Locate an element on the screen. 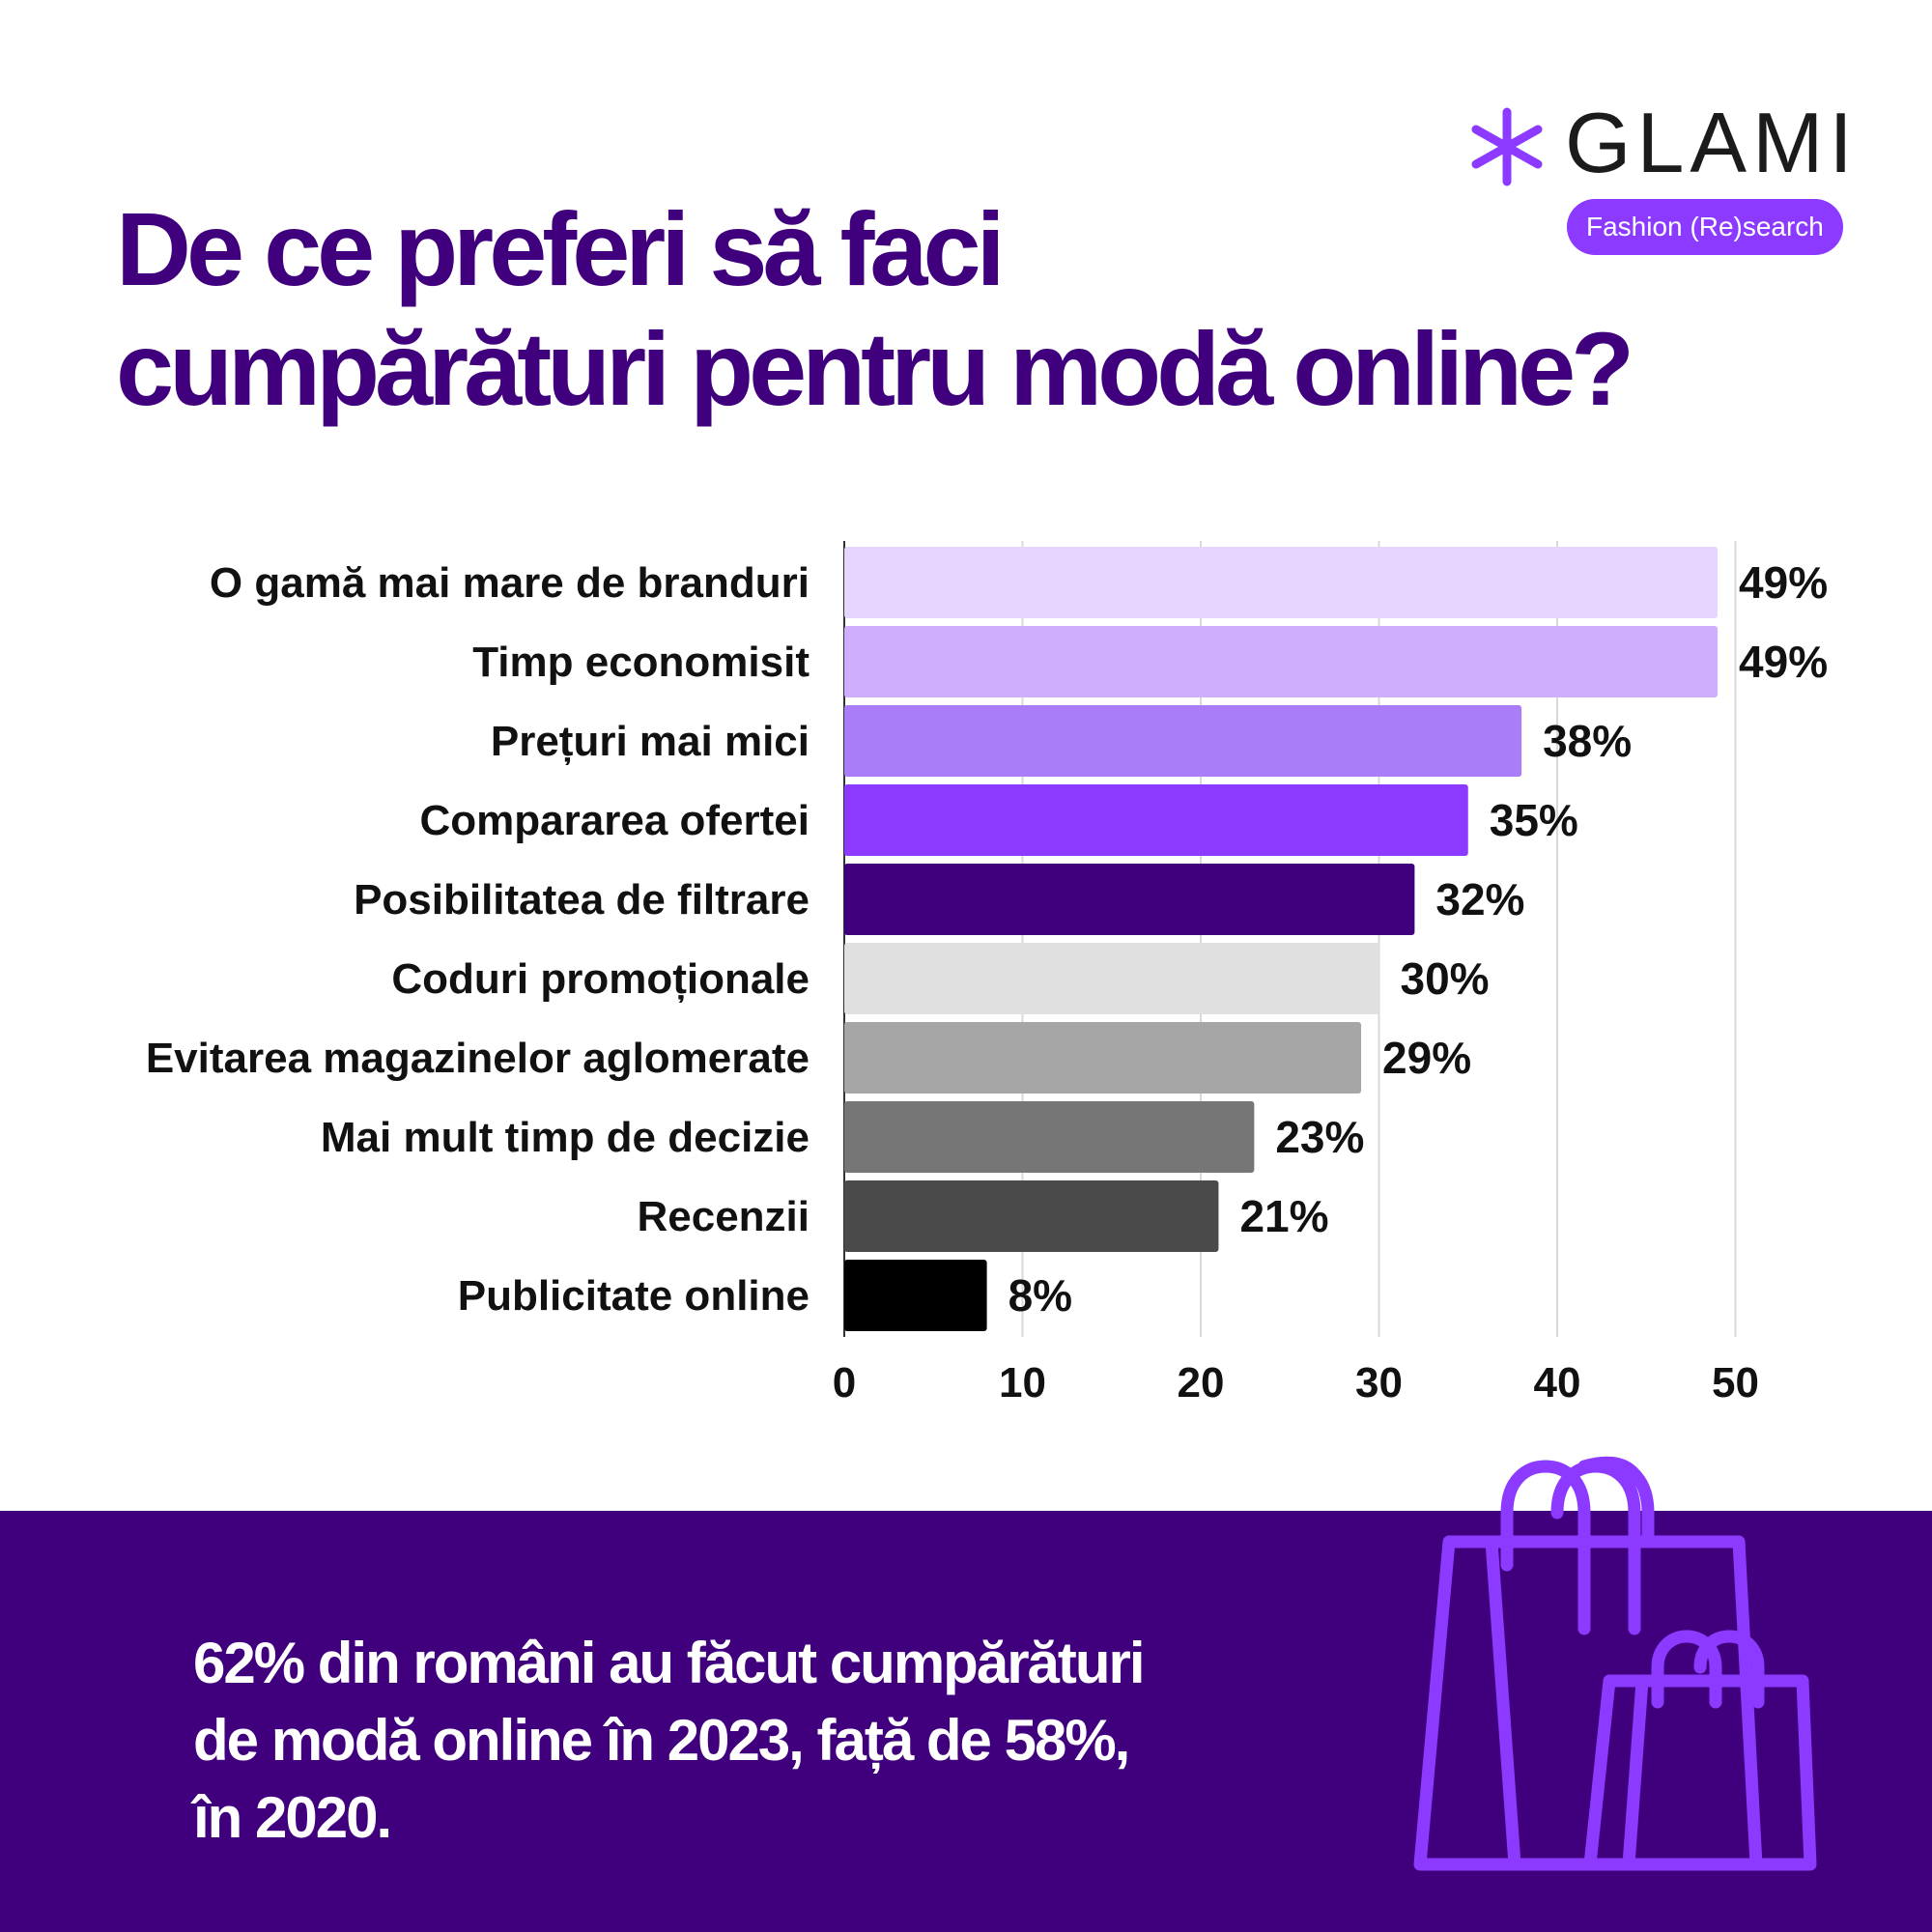  logo-tagline: Fashion (Re)search is located at coordinates (1705, 227).